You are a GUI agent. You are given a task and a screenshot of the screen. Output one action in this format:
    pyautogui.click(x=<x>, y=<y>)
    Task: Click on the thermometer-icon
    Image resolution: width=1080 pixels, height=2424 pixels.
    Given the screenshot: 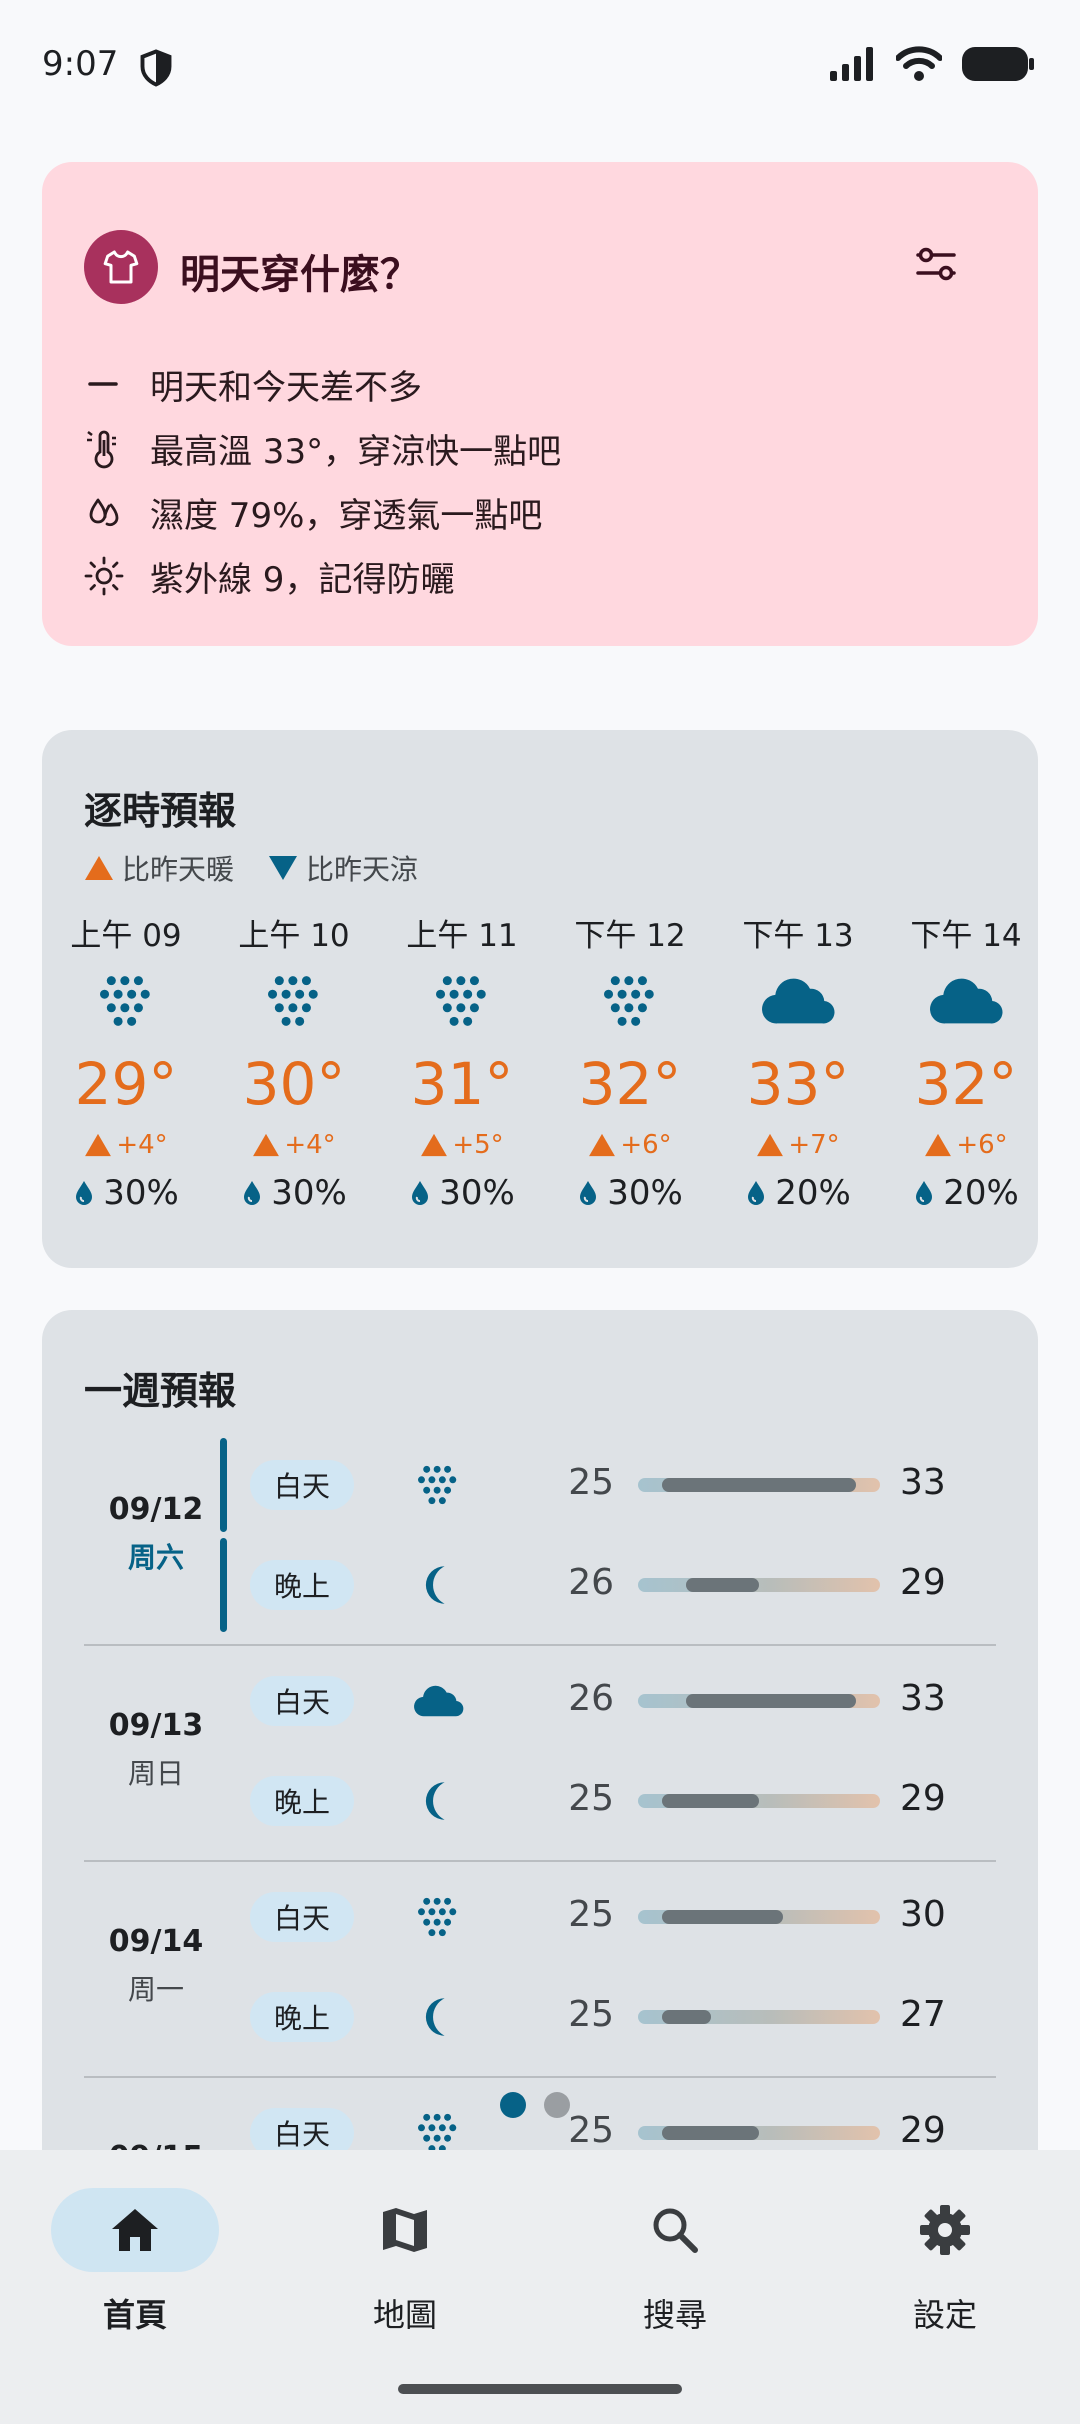 What is the action you would take?
    pyautogui.click(x=101, y=449)
    